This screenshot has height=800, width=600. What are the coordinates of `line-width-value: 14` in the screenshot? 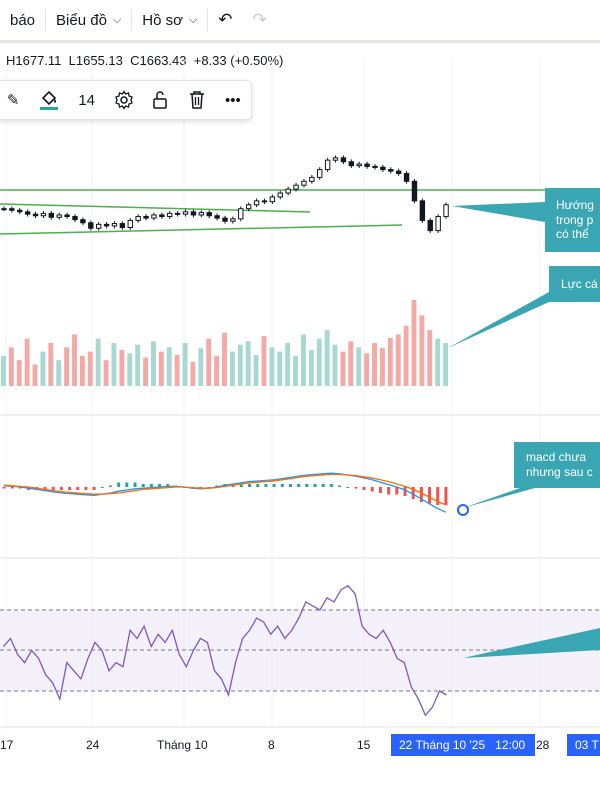 It's located at (87, 100).